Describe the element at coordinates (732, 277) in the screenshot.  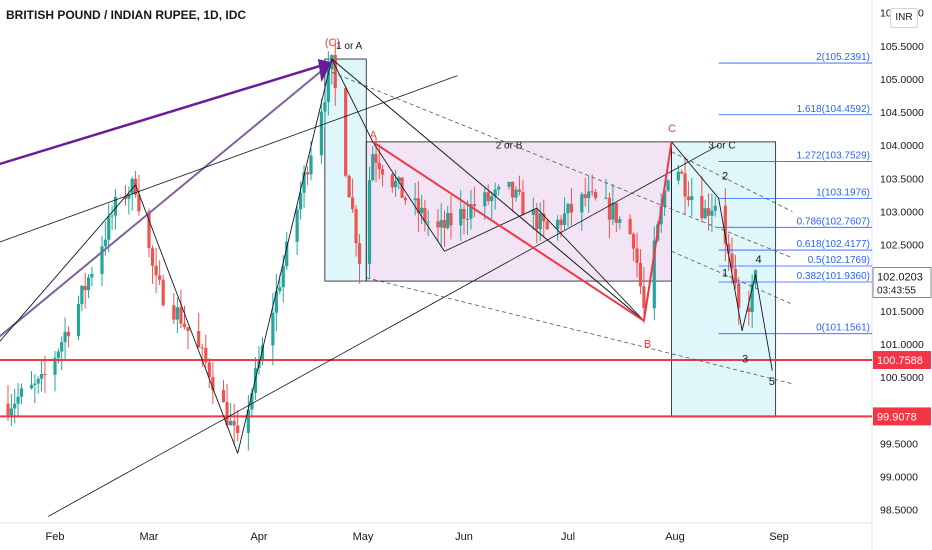
I see `dashed-channel-line` at that location.